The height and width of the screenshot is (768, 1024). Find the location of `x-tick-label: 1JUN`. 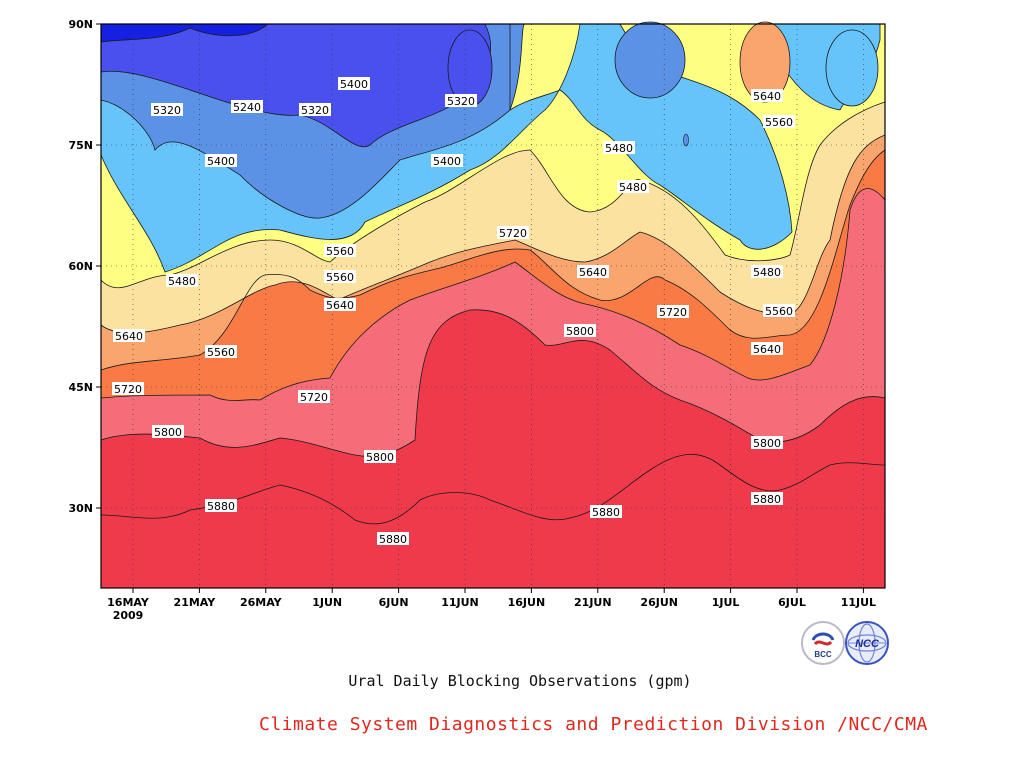

x-tick-label: 1JUN is located at coordinates (327, 602).